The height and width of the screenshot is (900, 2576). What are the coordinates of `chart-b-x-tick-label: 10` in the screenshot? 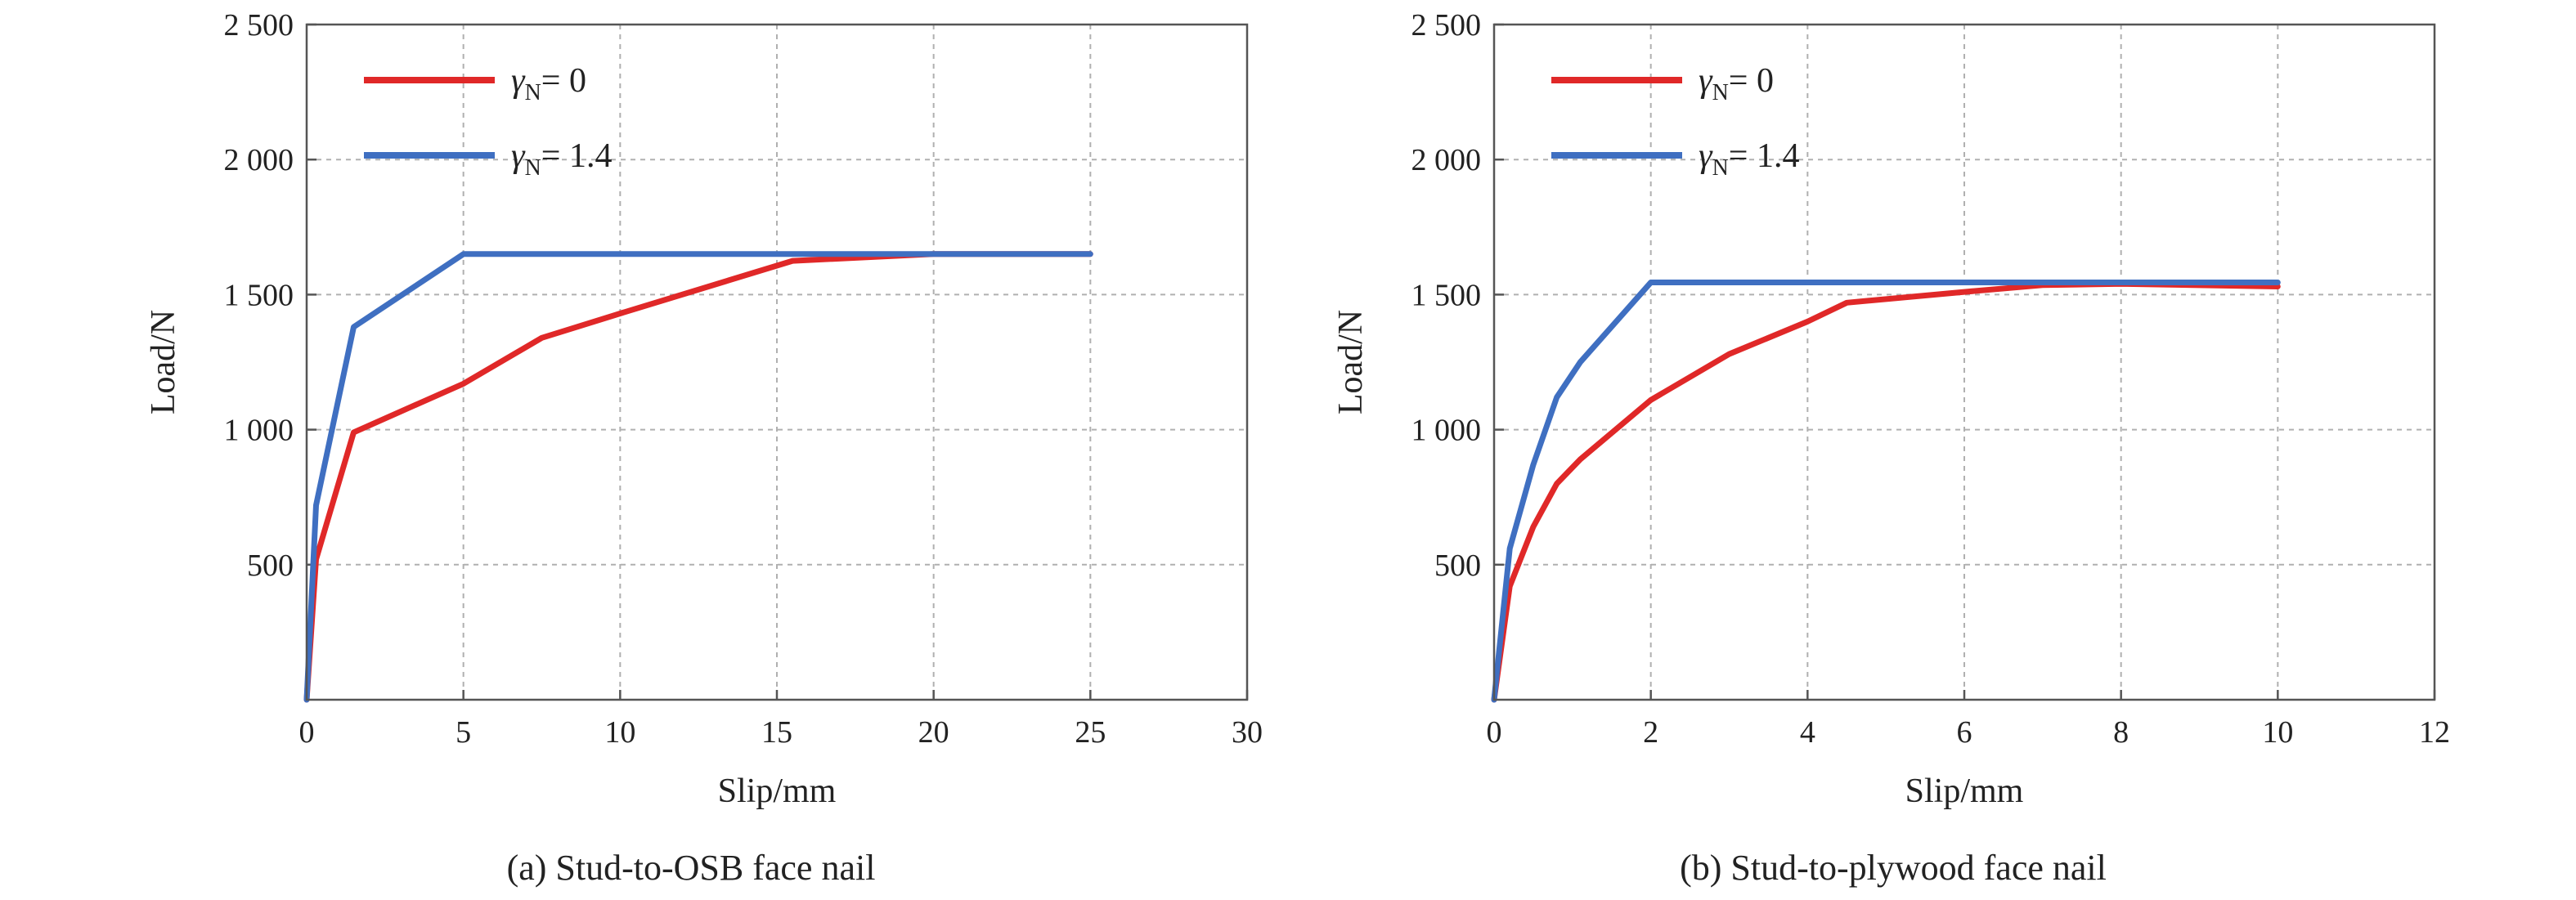 It's located at (2277, 732).